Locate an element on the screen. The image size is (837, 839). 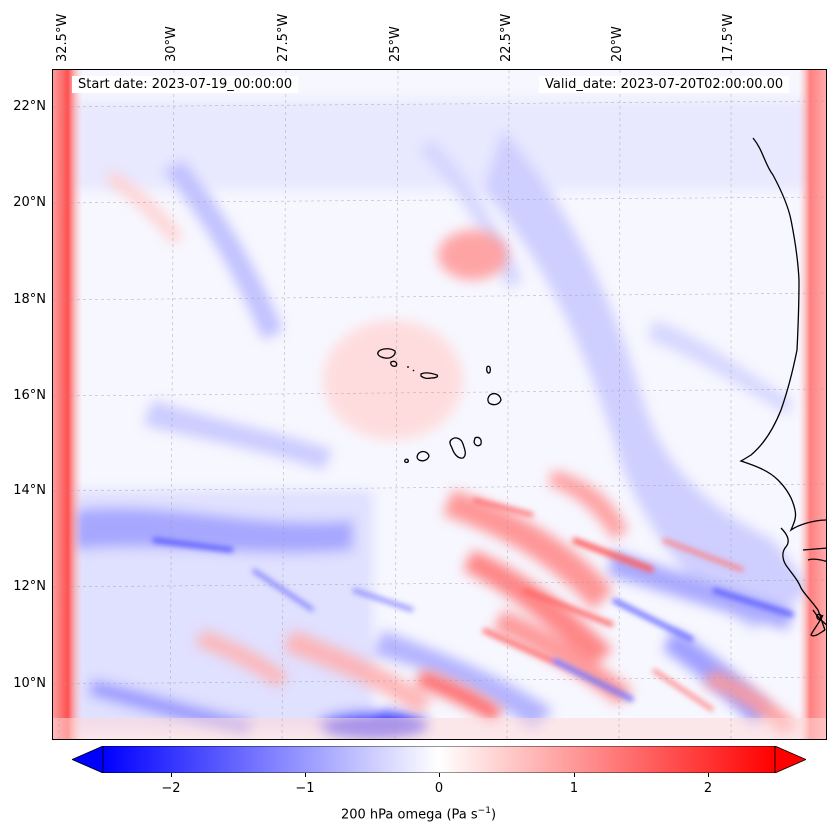
lat-label-10n: 10°N is located at coordinates (29, 683).